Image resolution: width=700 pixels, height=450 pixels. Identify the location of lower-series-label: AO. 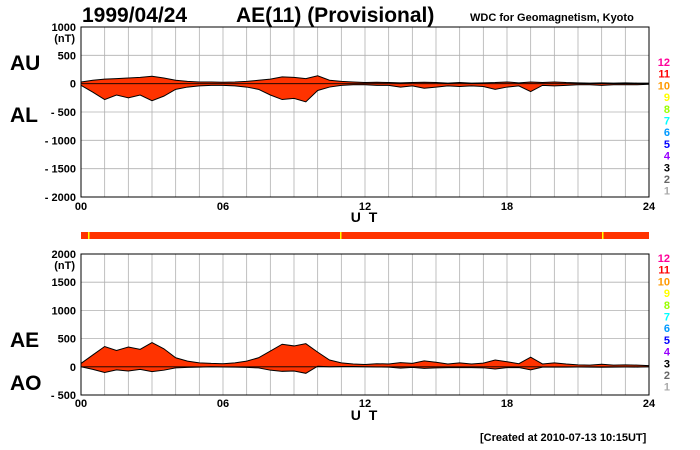
(26, 383).